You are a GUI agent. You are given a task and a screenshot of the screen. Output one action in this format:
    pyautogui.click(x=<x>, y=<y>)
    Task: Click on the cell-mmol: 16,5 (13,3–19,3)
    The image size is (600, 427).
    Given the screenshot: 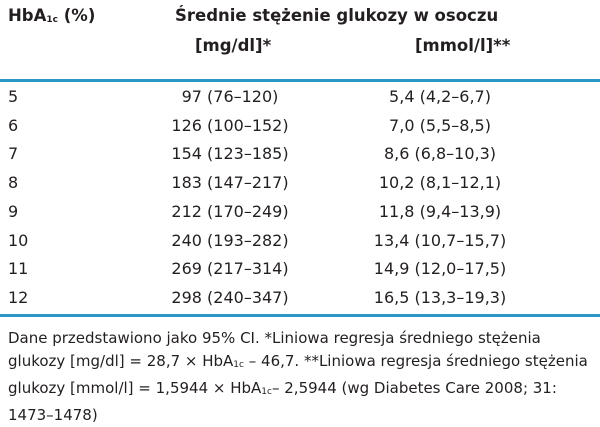 What is the action you would take?
    pyautogui.click(x=440, y=297)
    